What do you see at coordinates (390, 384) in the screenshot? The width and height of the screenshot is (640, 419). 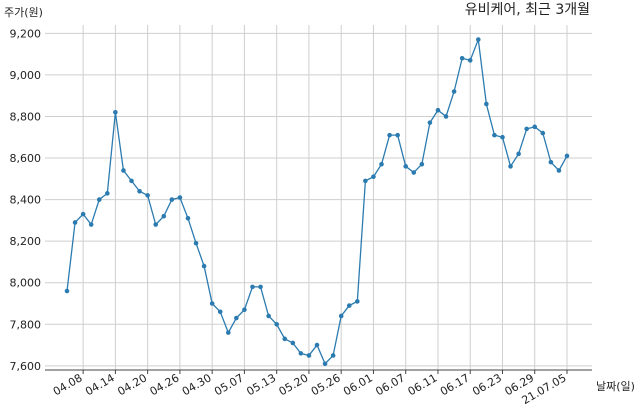 I see `x-tick-label: 06.07` at bounding box center [390, 384].